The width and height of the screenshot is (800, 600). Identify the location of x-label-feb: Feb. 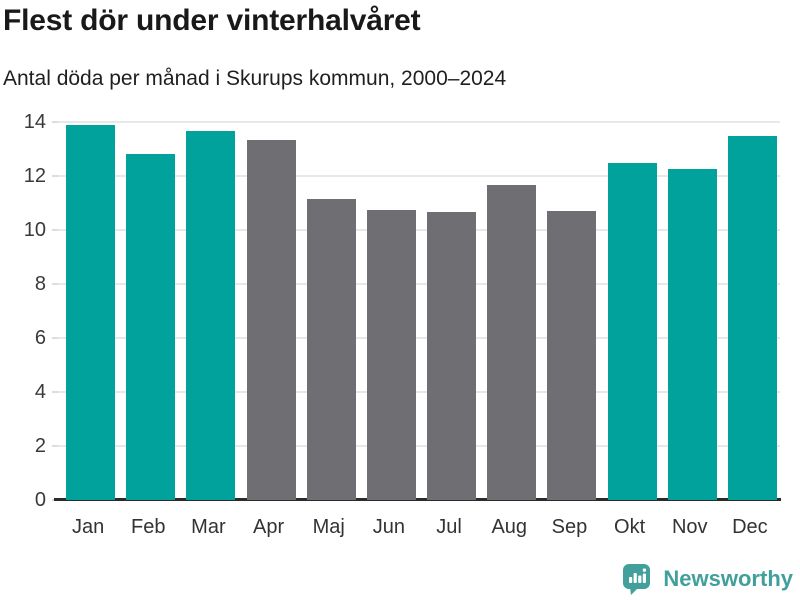
(148, 527).